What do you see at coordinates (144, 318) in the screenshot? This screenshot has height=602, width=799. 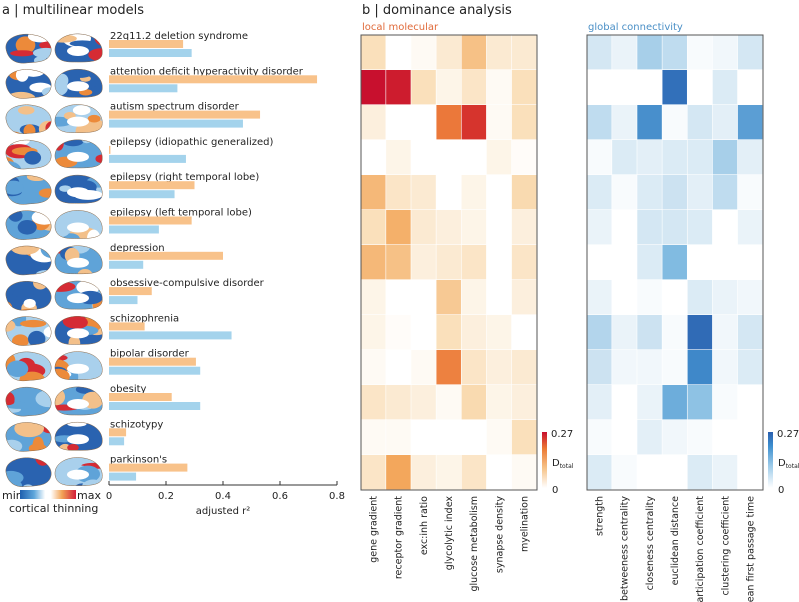 I see `bar-category-label: schizophrenia` at bounding box center [144, 318].